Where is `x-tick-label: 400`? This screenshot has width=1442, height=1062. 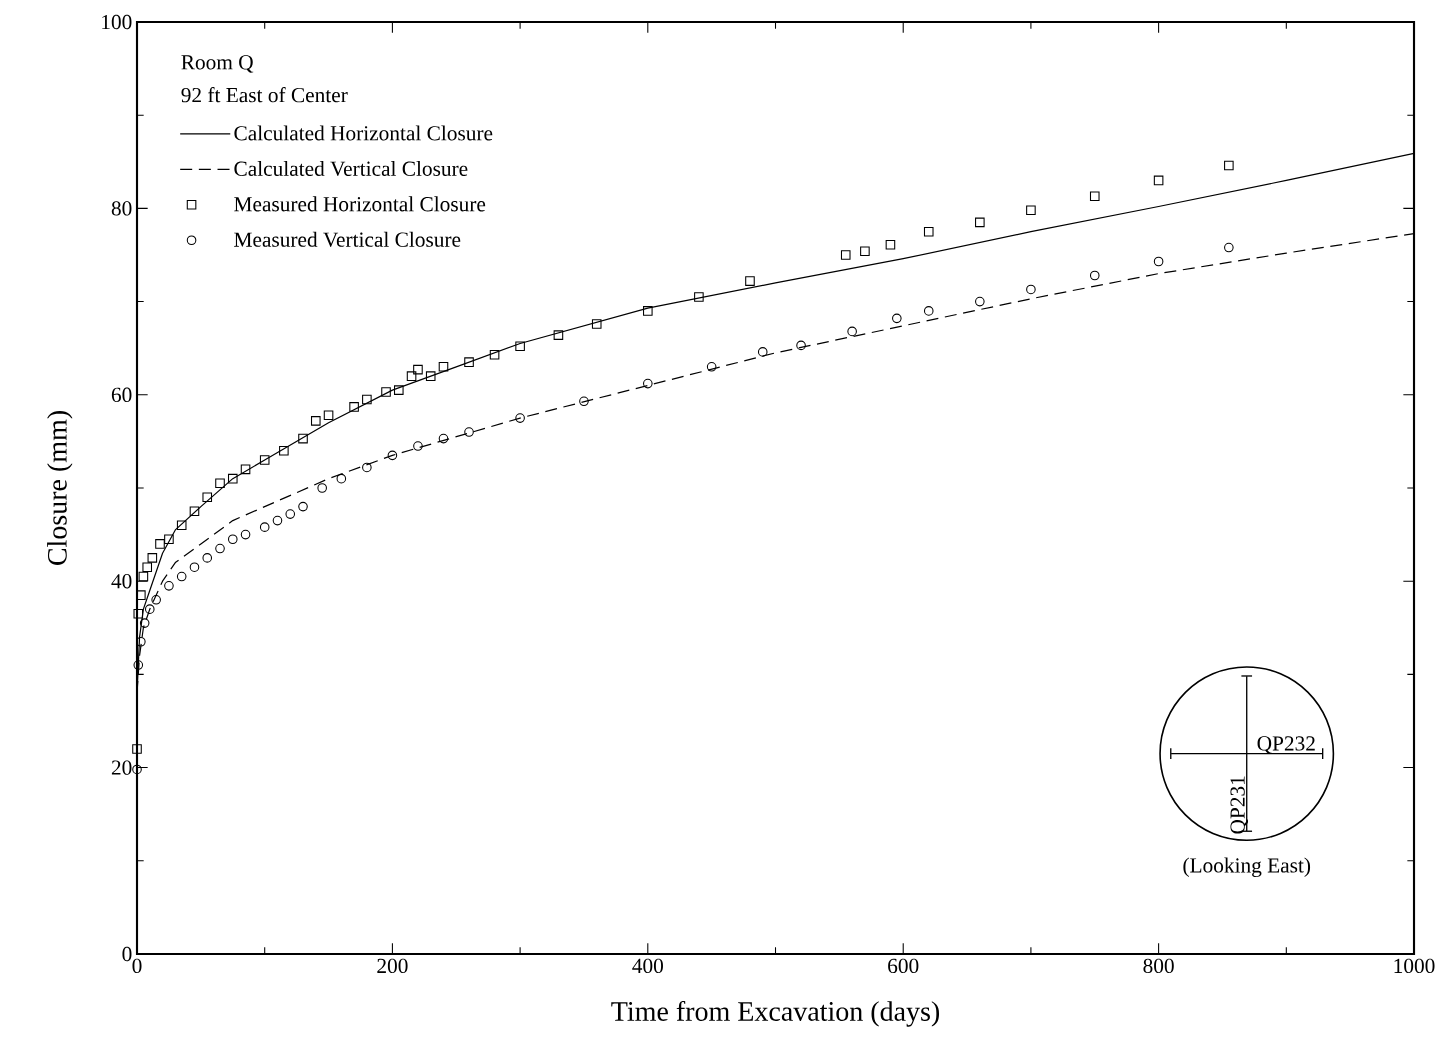 x-tick-label: 400 is located at coordinates (647, 966).